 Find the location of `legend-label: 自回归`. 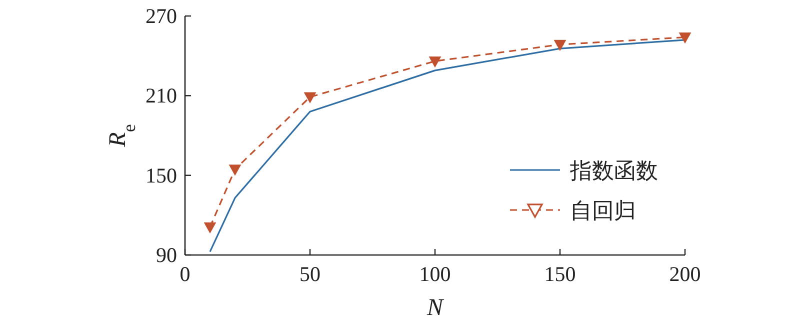

legend-label: 自回归 is located at coordinates (603, 211).